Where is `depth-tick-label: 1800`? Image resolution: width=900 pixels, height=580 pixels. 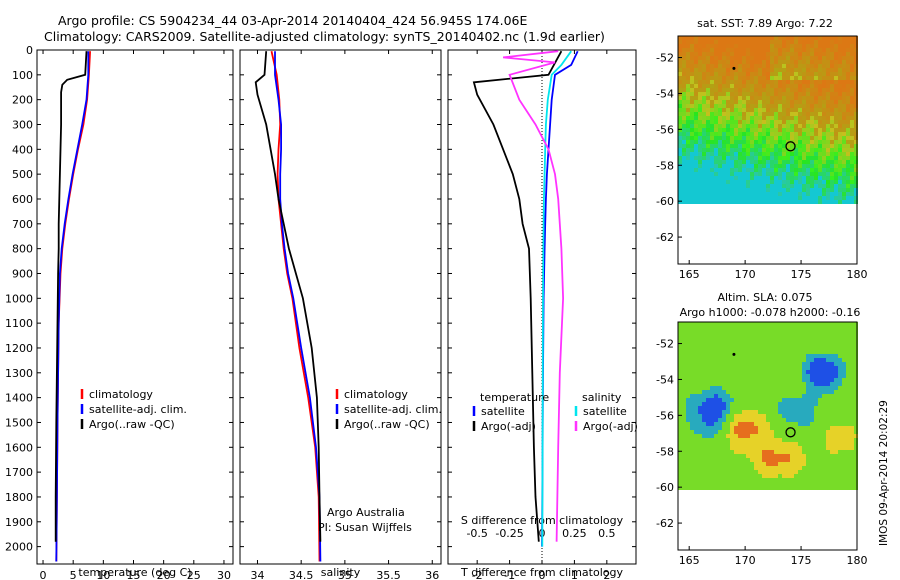 depth-tick-label: 1800 is located at coordinates (19, 497).